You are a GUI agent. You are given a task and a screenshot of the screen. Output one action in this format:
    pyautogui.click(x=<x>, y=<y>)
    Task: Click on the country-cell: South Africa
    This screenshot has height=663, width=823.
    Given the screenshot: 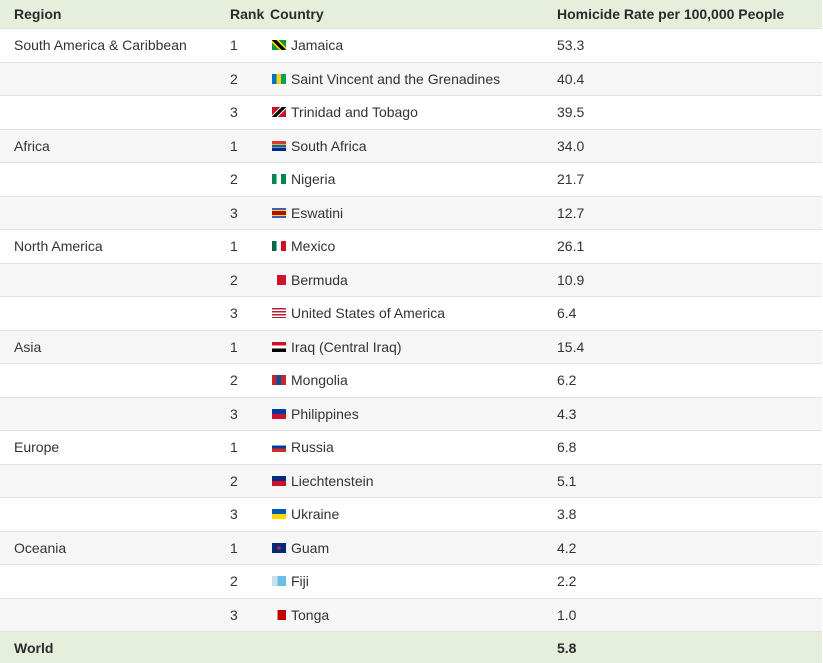 What is the action you would take?
    pyautogui.click(x=329, y=145)
    